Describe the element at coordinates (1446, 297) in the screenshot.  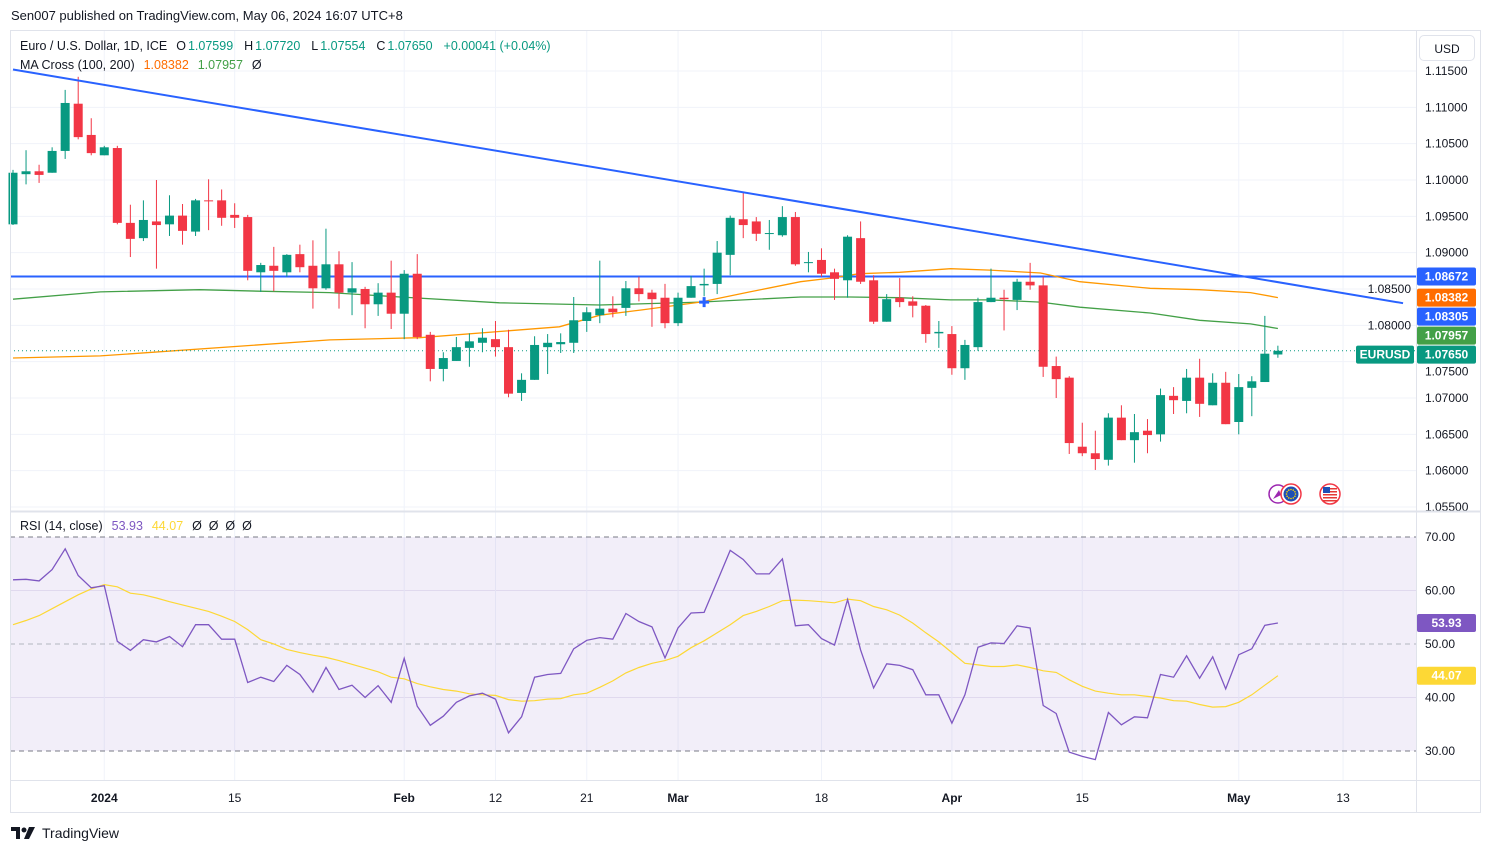
I see `price-badge: 1.08382` at that location.